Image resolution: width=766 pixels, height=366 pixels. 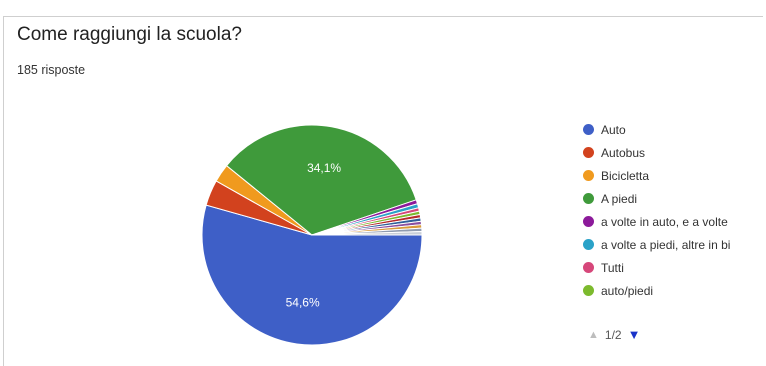 What do you see at coordinates (674, 152) in the screenshot?
I see `legend-item: Autobus` at bounding box center [674, 152].